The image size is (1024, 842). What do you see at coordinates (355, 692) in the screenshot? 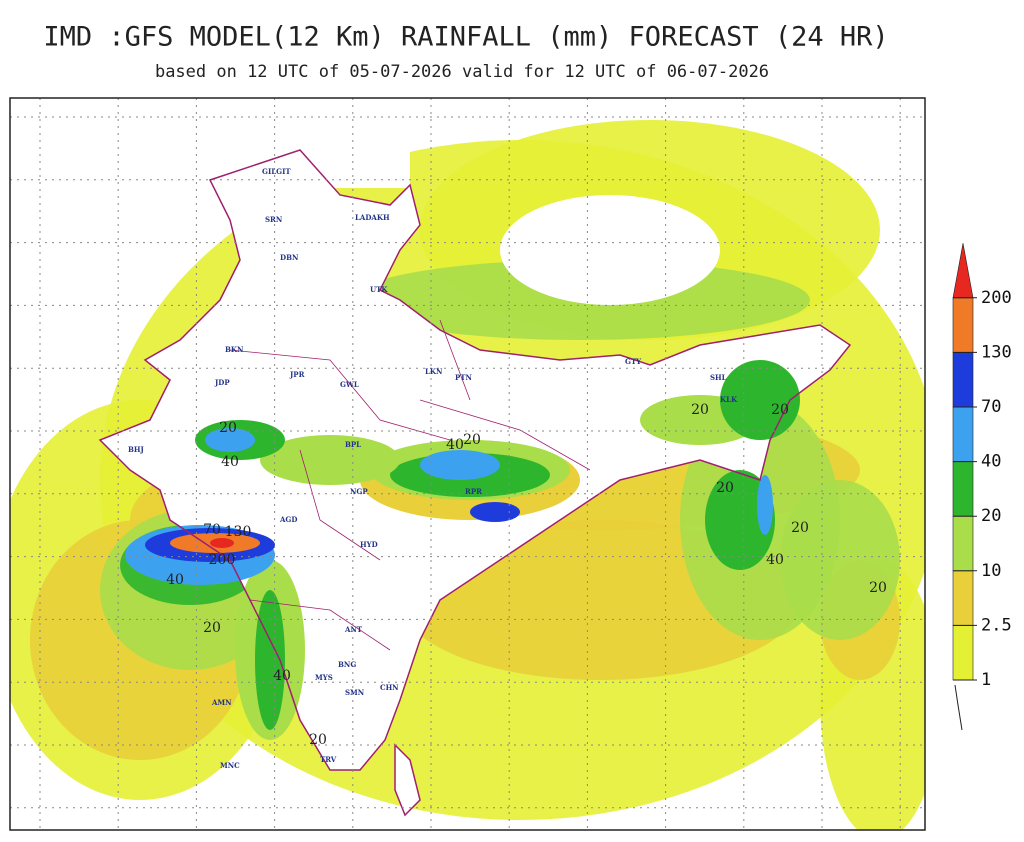
I see `station-label: SMN` at bounding box center [355, 692].